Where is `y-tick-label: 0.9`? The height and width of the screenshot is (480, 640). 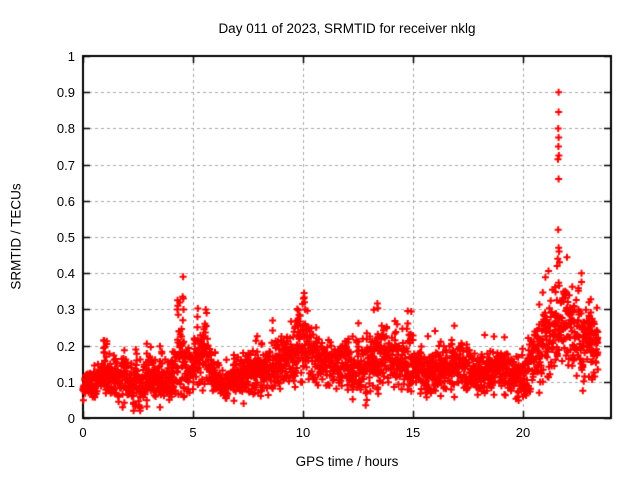 y-tick-label: 0.9 is located at coordinates (65, 93).